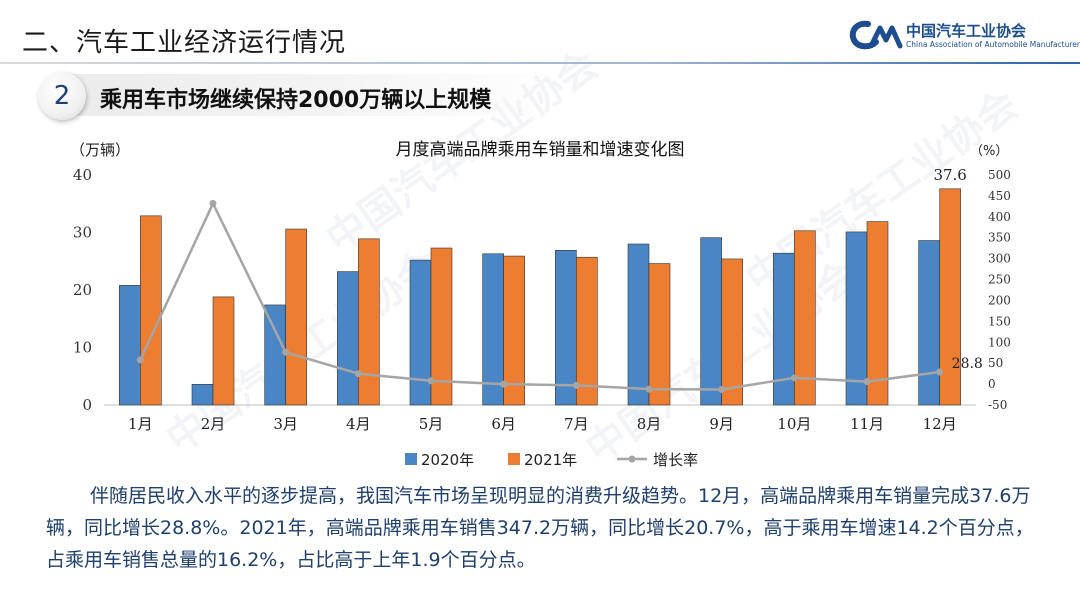 The image size is (1080, 604). Describe the element at coordinates (940, 424) in the screenshot. I see `category-label: 12月` at that location.